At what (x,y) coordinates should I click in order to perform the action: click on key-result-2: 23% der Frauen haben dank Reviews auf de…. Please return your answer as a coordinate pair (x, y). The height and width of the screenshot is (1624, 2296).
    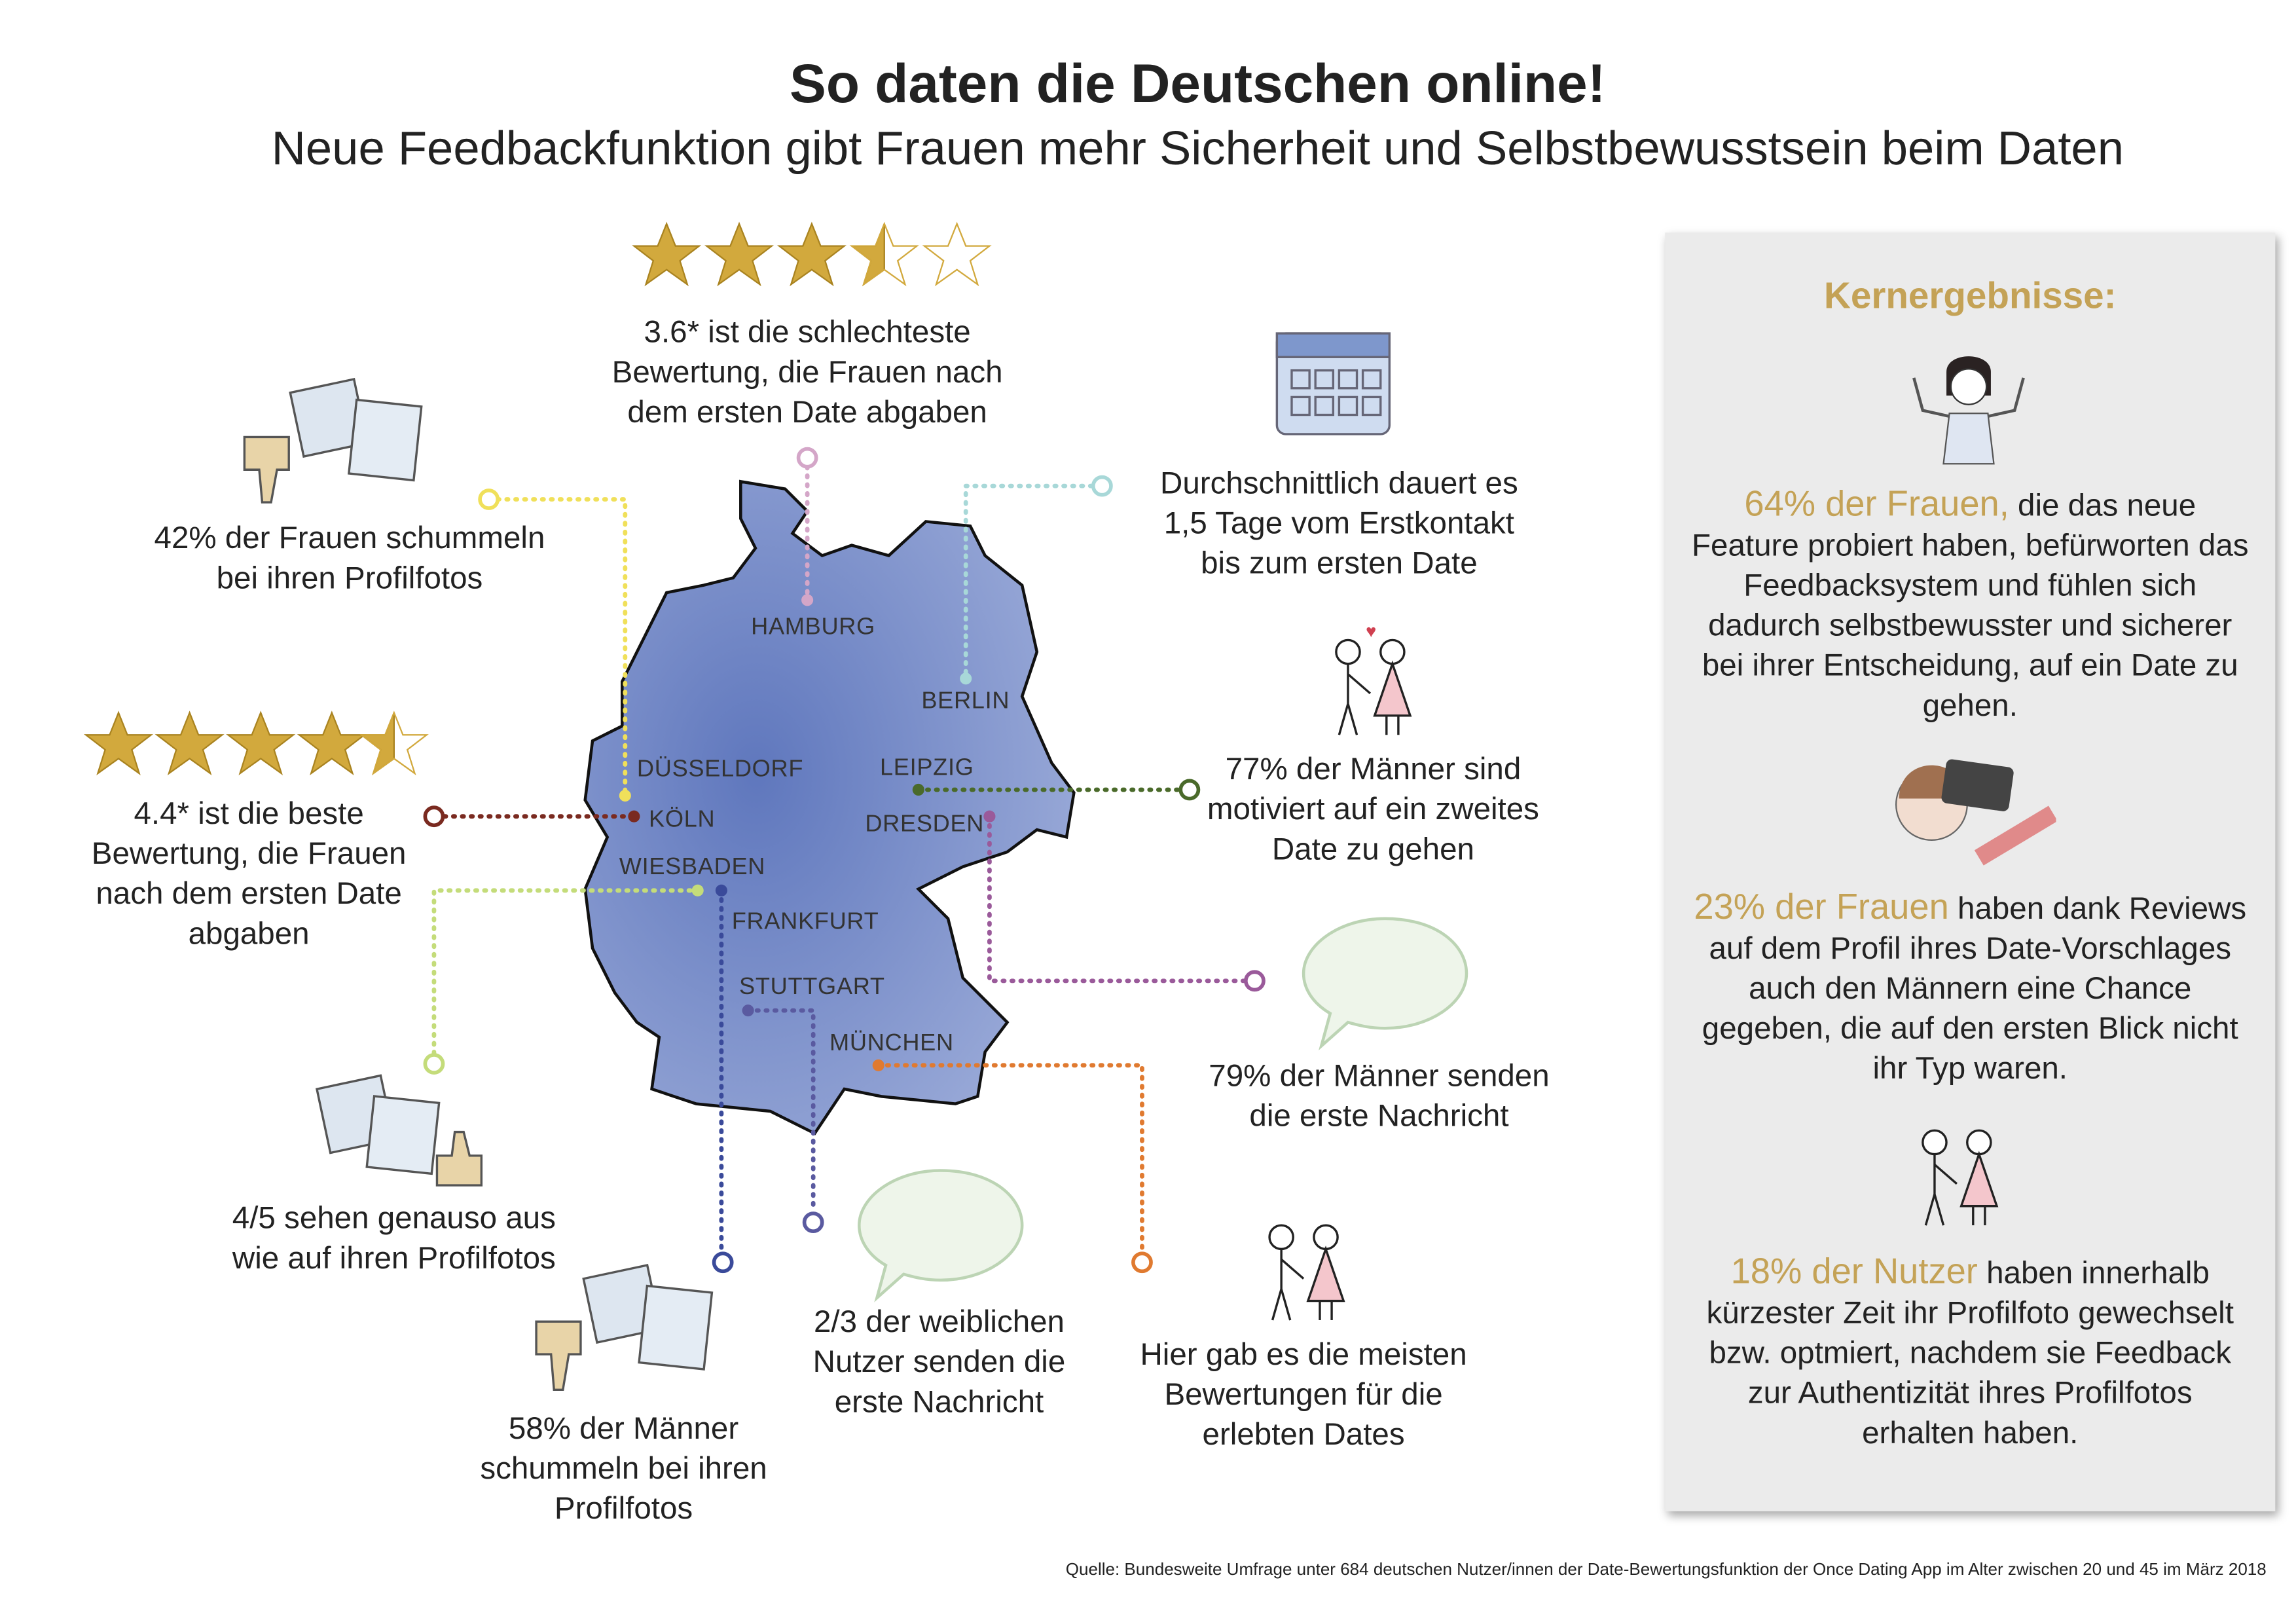
    Looking at the image, I should click on (1970, 986).